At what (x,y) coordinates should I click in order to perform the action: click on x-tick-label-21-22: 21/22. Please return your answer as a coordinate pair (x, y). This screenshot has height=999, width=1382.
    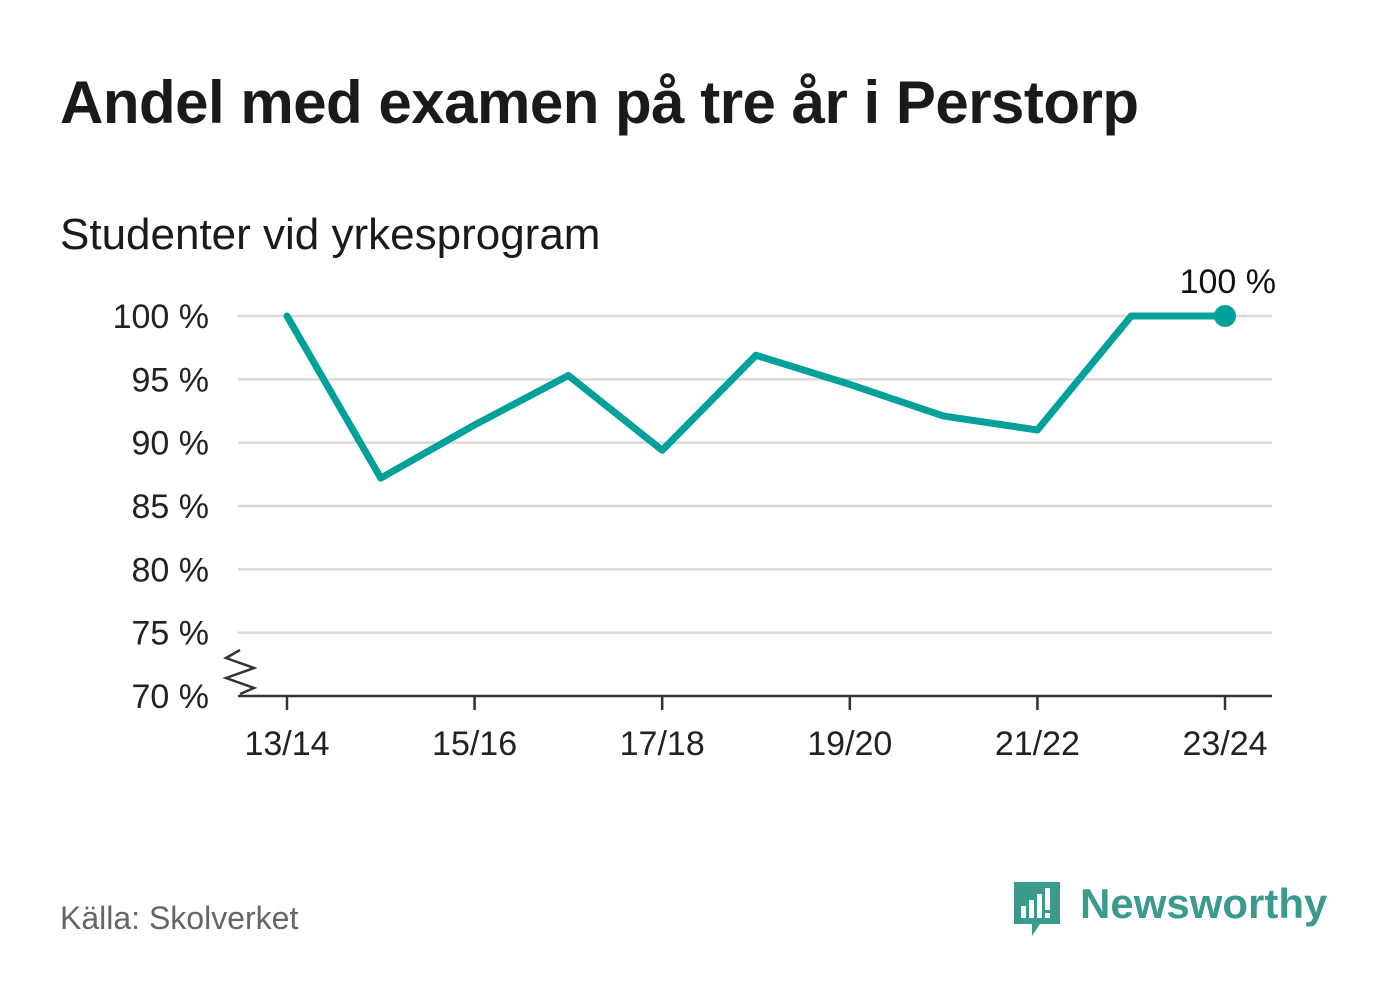
    Looking at the image, I should click on (1037, 744).